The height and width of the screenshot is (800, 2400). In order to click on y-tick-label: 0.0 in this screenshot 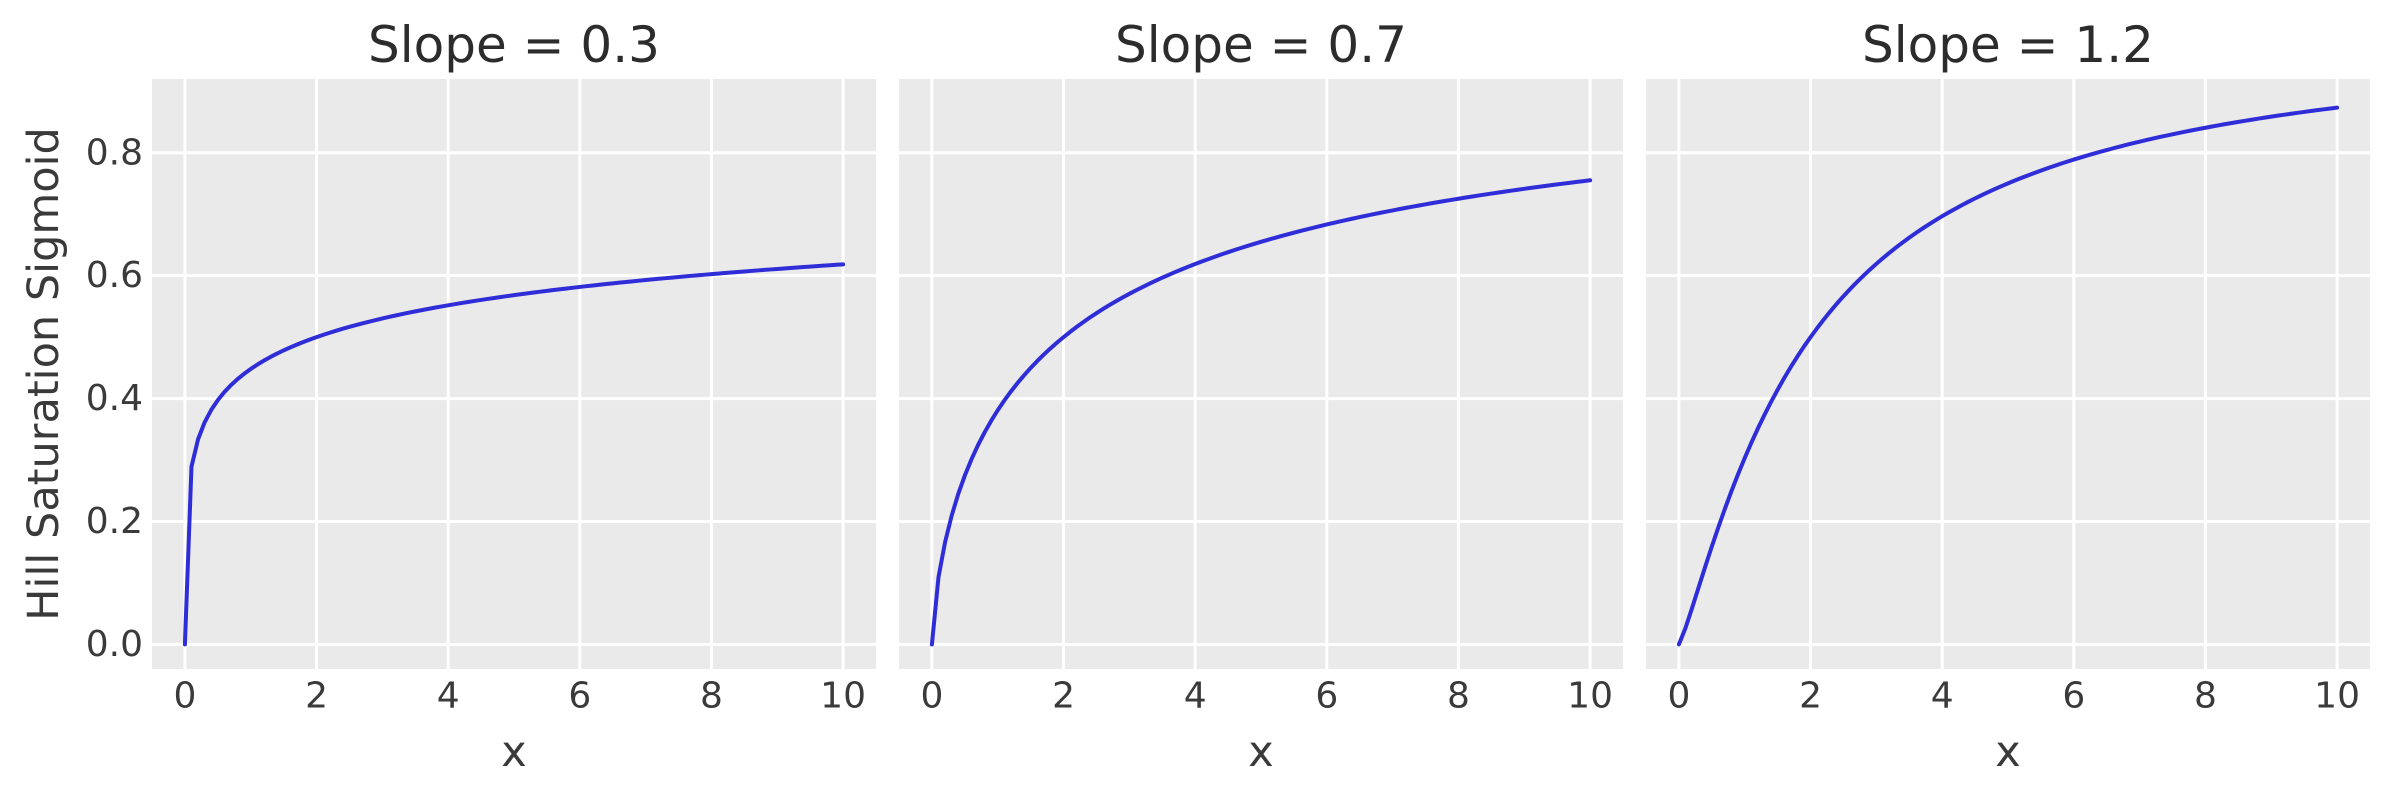, I will do `click(114, 644)`.